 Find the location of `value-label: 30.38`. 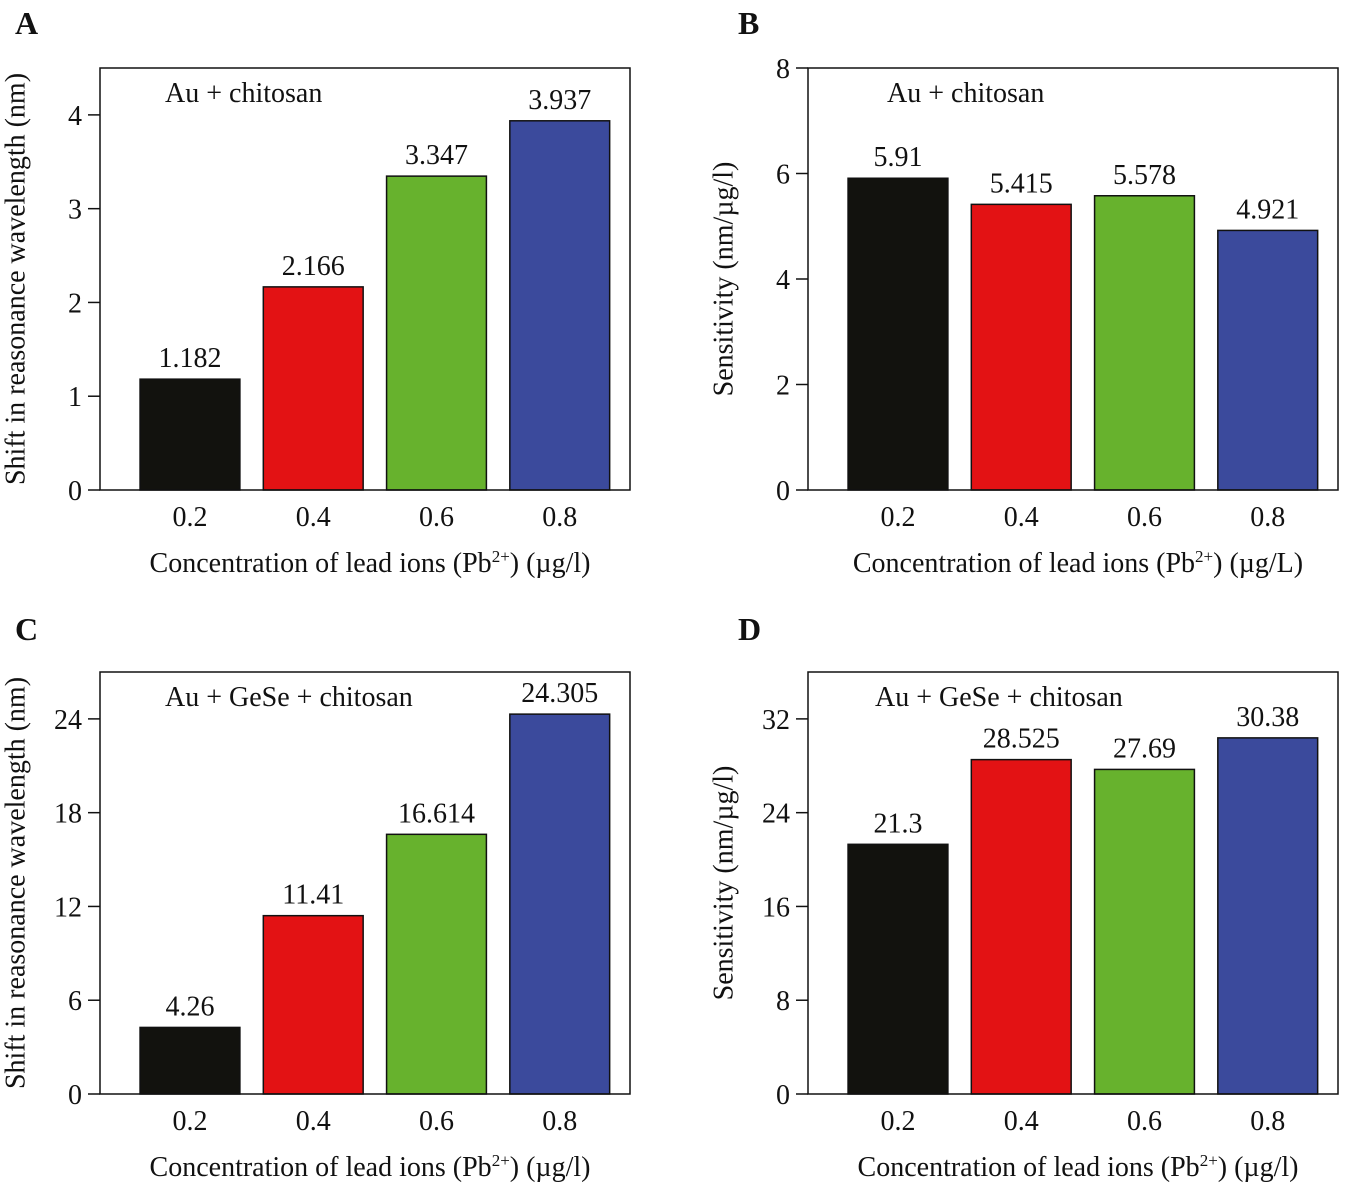

value-label: 30.38 is located at coordinates (1267, 717).